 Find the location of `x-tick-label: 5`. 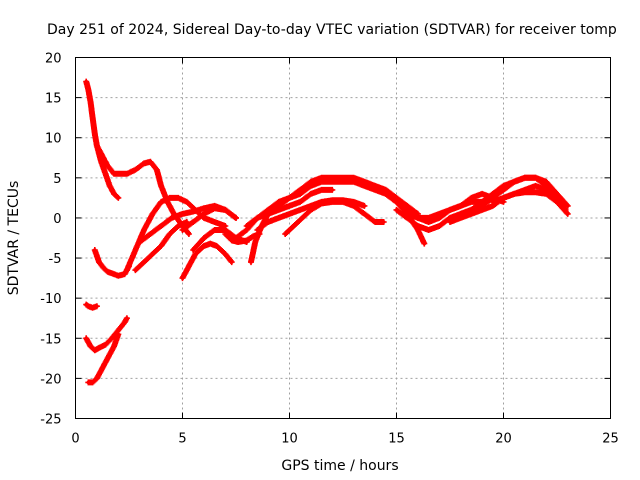

x-tick-label: 5 is located at coordinates (182, 439).